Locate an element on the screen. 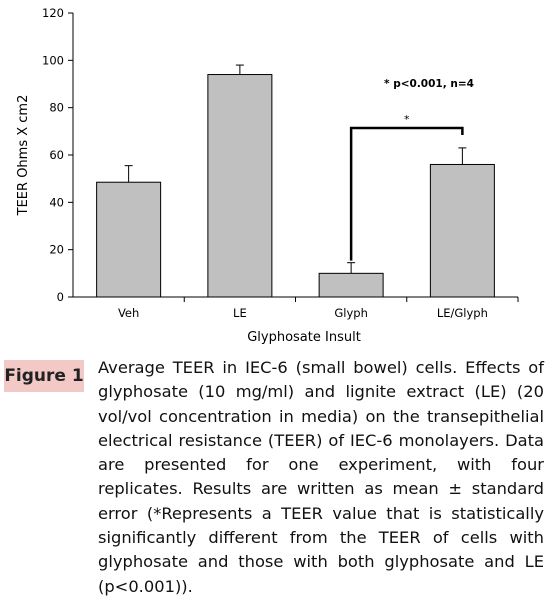  bar-le is located at coordinates (240, 186).